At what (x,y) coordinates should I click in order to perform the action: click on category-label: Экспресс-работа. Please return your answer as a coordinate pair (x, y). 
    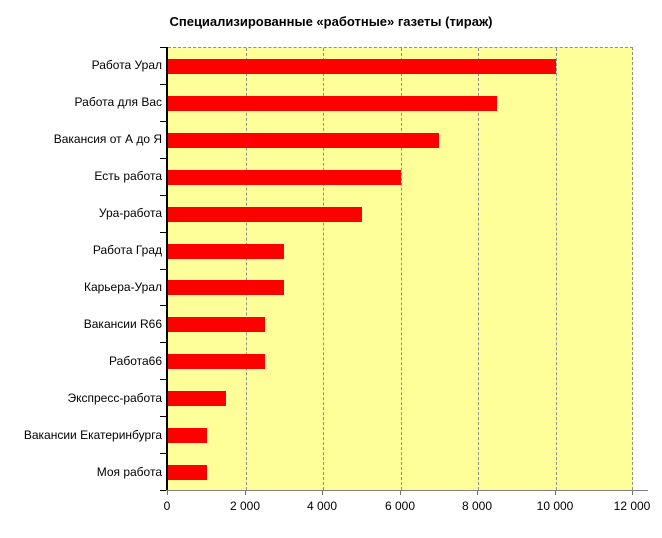
    Looking at the image, I should click on (114, 397).